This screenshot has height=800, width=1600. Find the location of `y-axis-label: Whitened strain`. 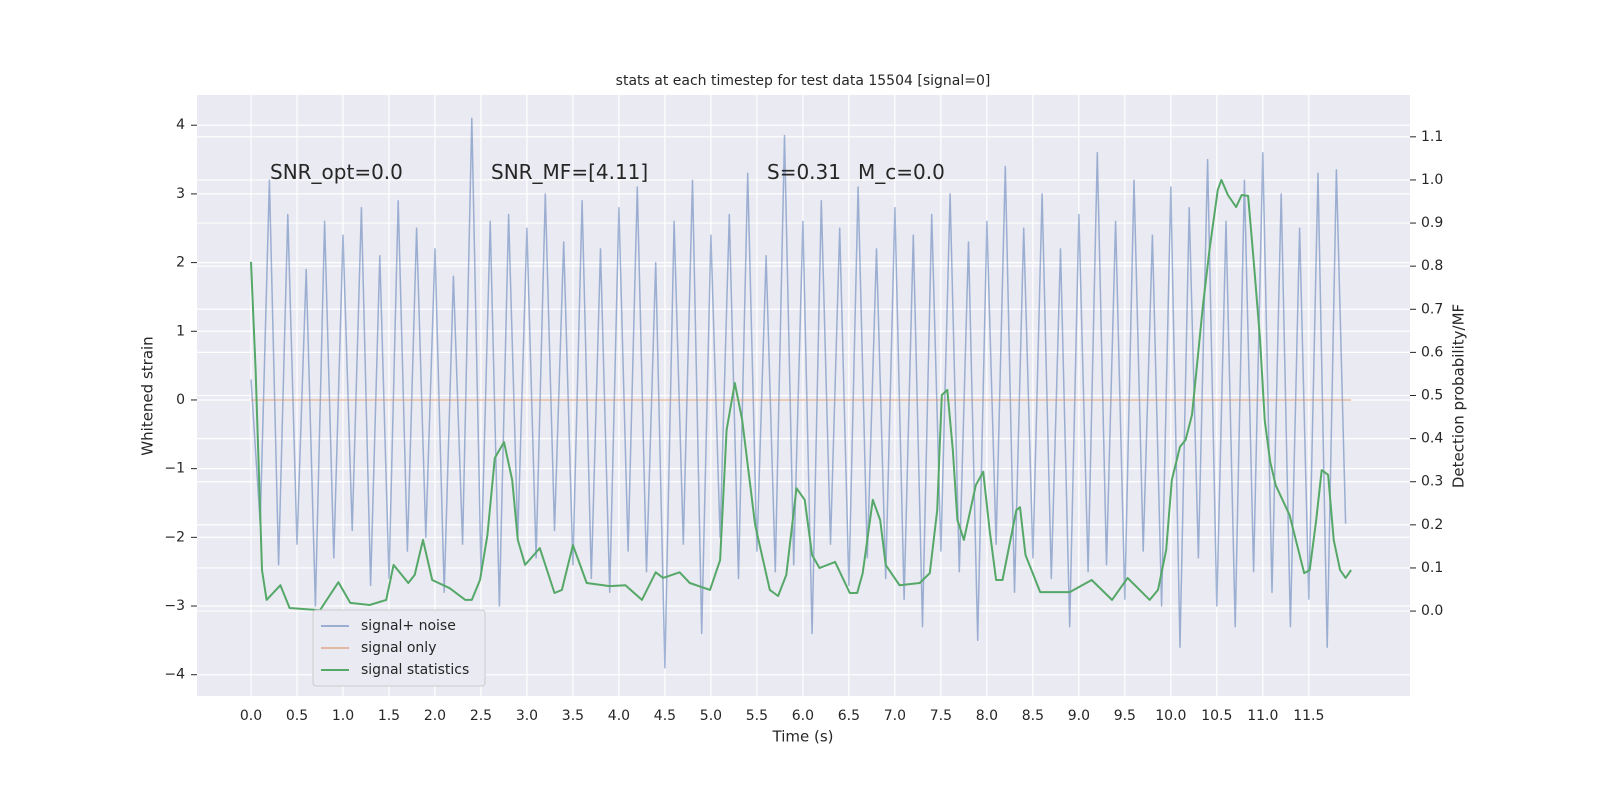

y-axis-label: Whitened strain is located at coordinates (148, 395).